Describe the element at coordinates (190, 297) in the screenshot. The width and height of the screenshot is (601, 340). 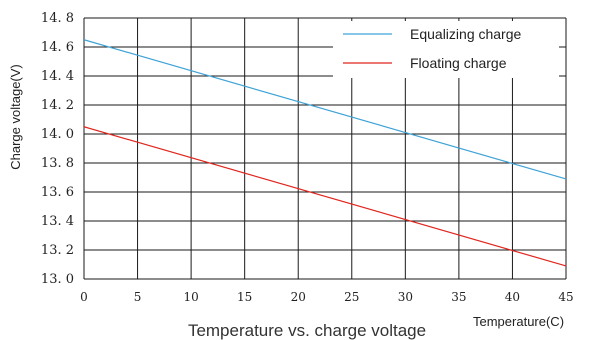
I see `x-tick-label: 10` at that location.